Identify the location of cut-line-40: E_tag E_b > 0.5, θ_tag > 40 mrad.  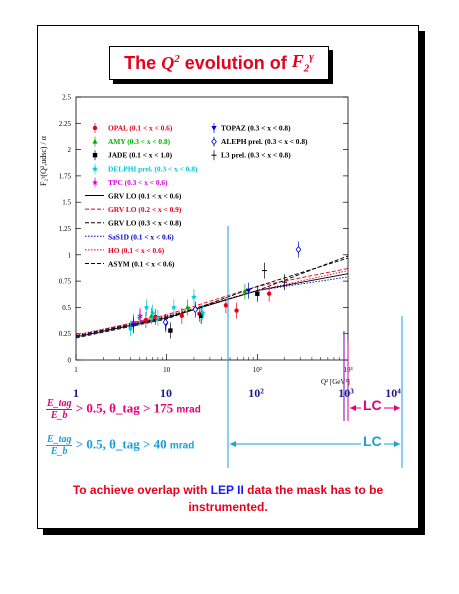
(120, 445).